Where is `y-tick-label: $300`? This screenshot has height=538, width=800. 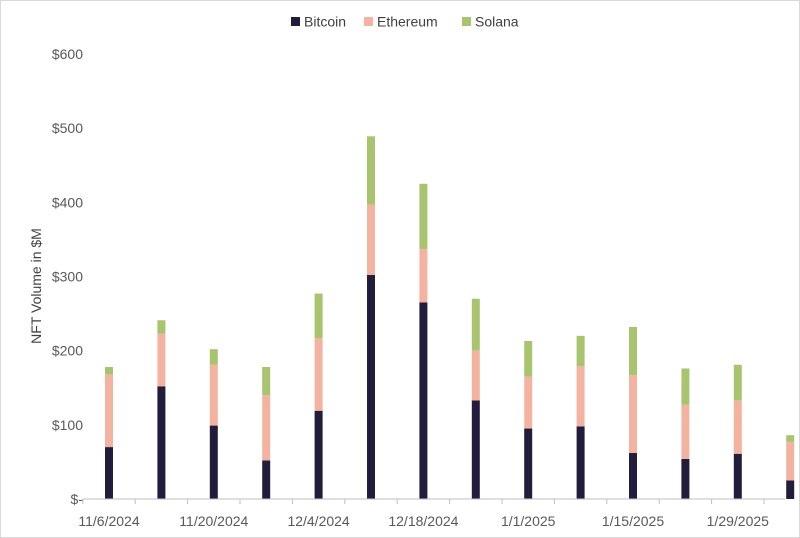
y-tick-label: $300 is located at coordinates (67, 277).